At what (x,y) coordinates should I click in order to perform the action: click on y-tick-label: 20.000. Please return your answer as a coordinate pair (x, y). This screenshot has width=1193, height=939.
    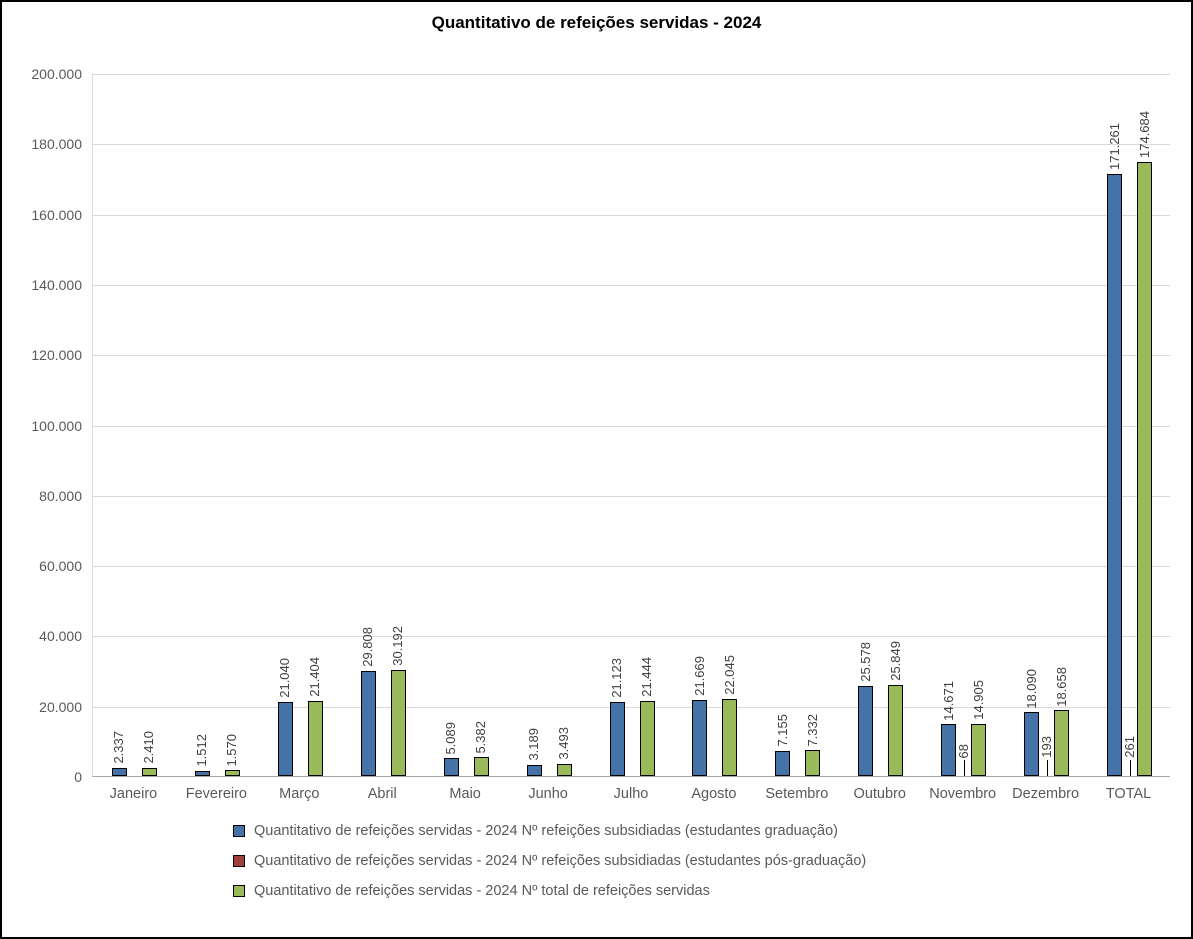
    Looking at the image, I should click on (60, 706).